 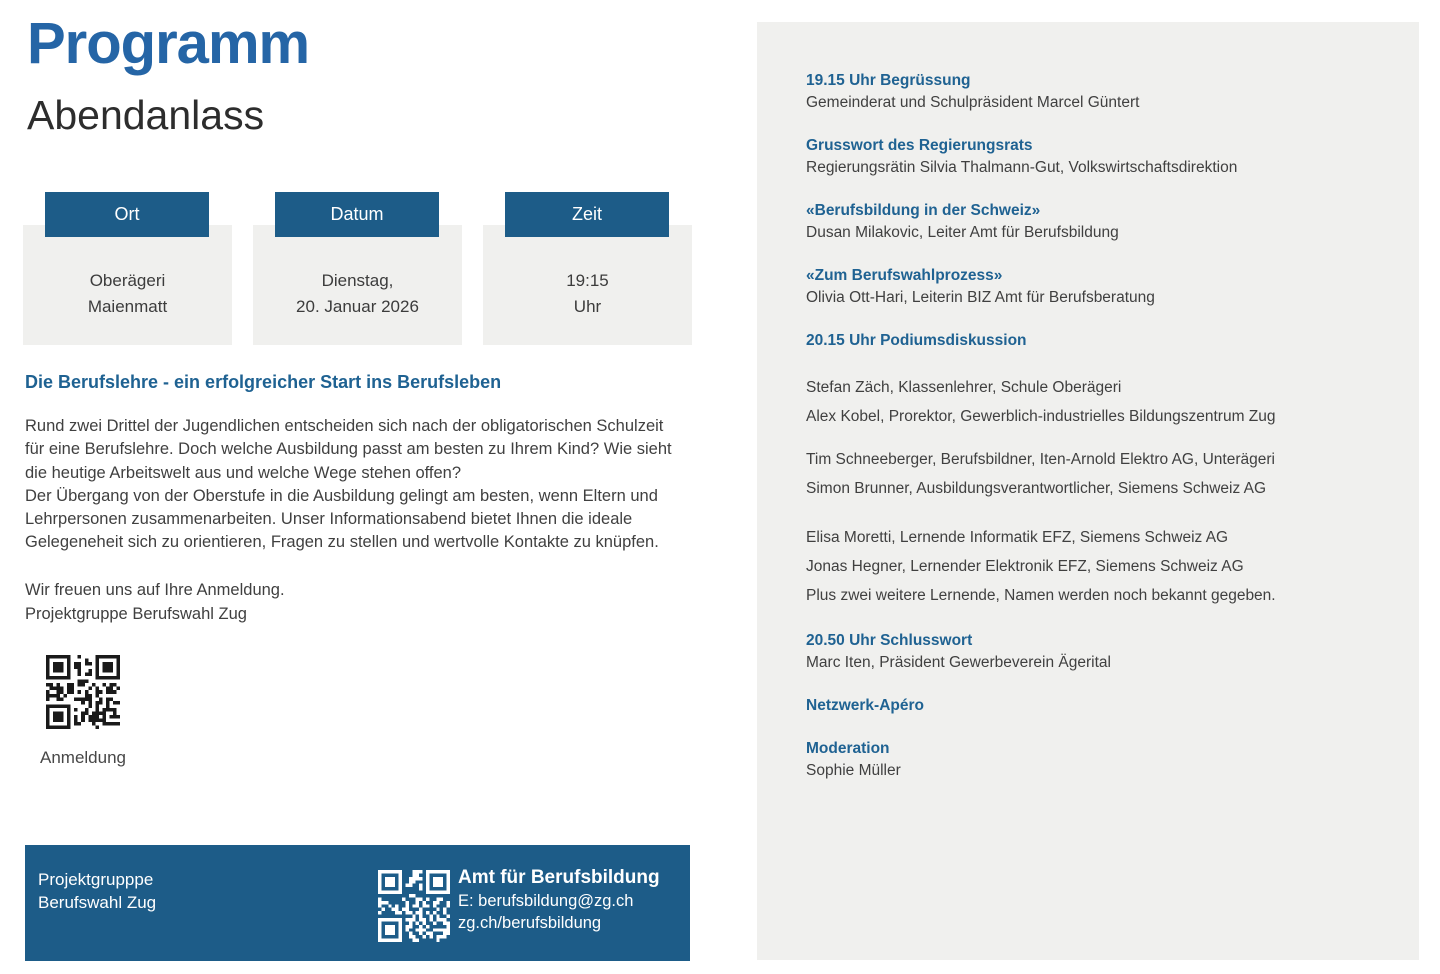 I want to click on schedule-line: Sophie Müller, so click(x=853, y=770).